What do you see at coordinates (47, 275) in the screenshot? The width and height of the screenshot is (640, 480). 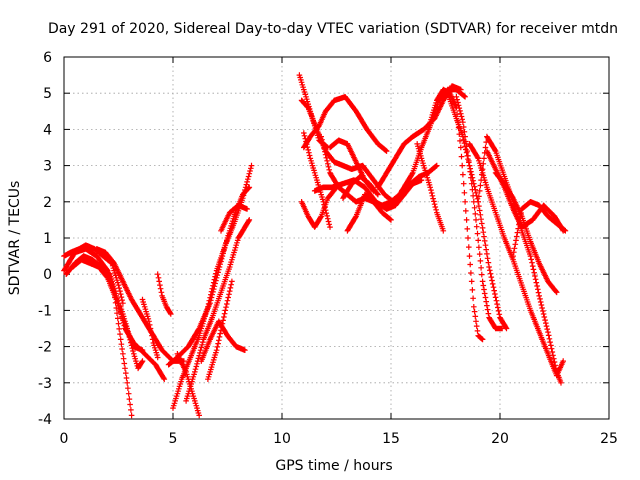 I see `y-tick-label: 0` at bounding box center [47, 275].